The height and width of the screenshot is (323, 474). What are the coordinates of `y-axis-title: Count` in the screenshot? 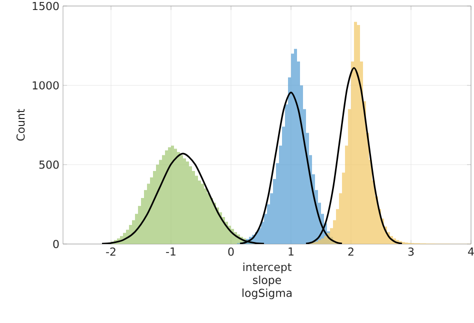 It's located at (20, 124).